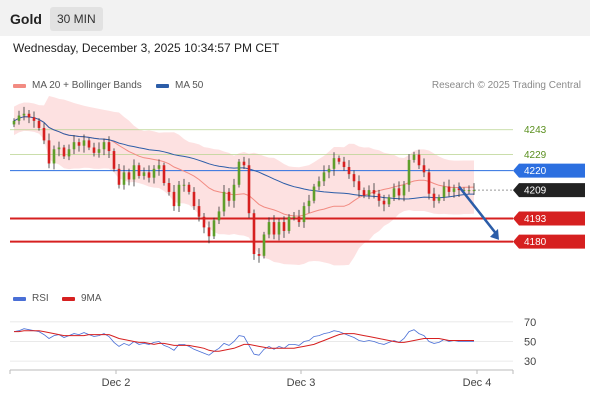  Describe the element at coordinates (535, 242) in the screenshot. I see `level-tag-text: 4180` at that location.